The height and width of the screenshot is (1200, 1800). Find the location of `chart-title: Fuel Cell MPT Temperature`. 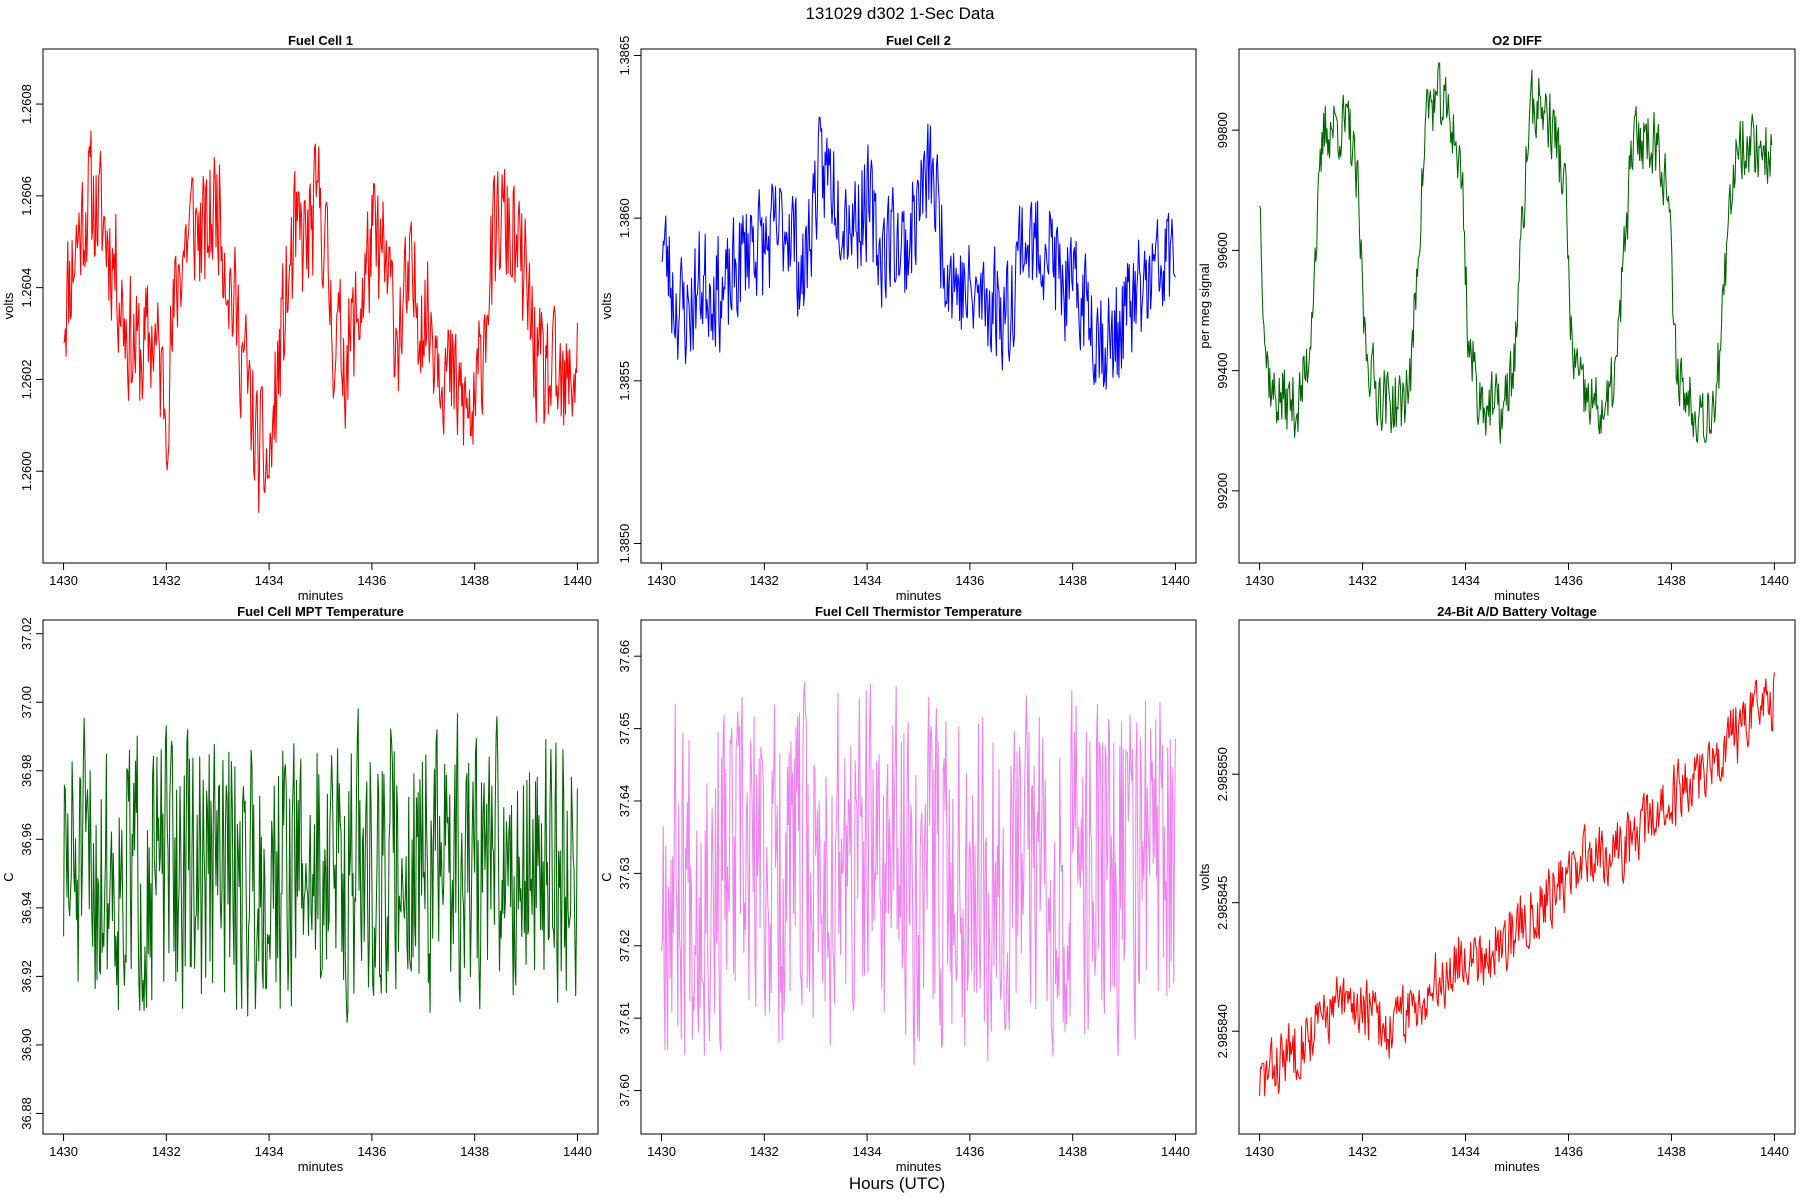

chart-title: Fuel Cell MPT Temperature is located at coordinates (320, 611).